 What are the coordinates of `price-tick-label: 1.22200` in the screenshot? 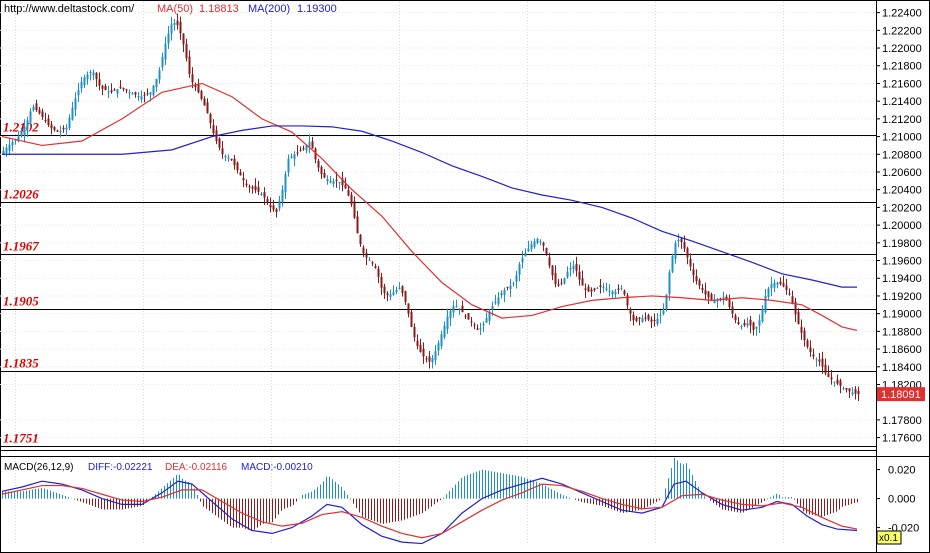 It's located at (902, 31).